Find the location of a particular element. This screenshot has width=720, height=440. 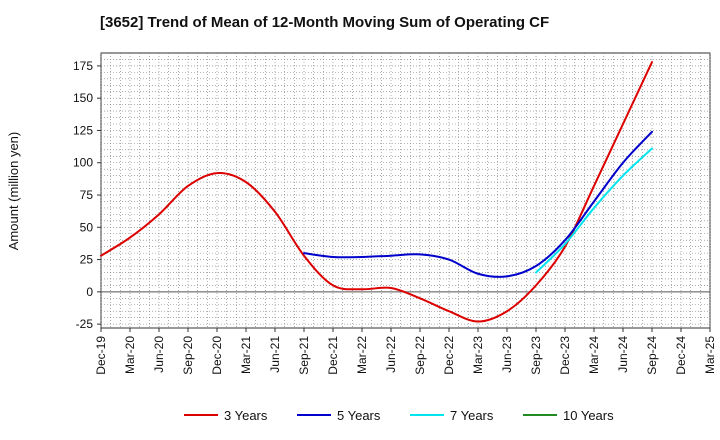

y-axis-label: Amount (million yen) is located at coordinates (13, 191).